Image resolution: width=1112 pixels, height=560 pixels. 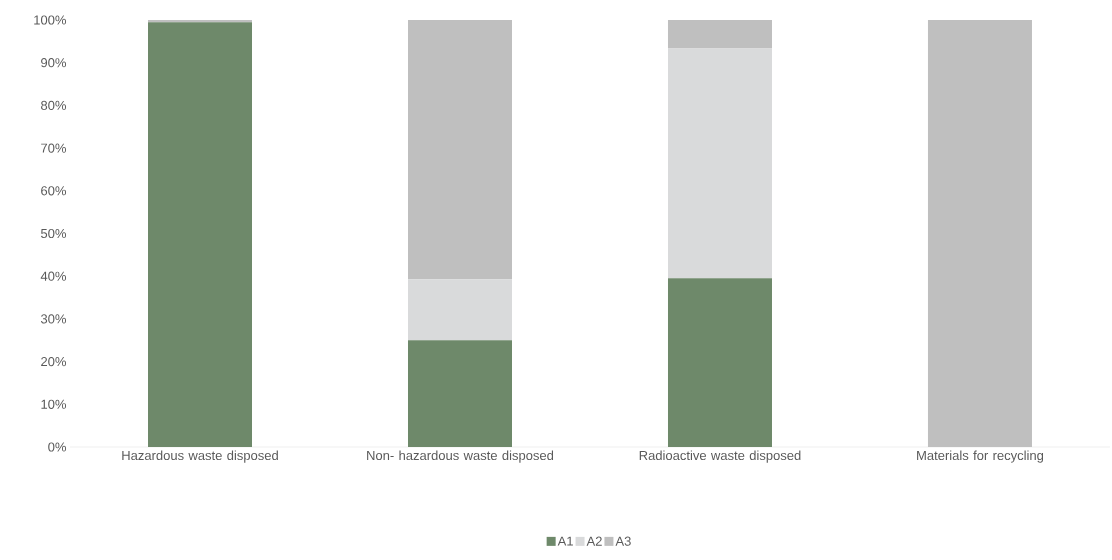 I want to click on y-tick-label: 40%, so click(x=53, y=276).